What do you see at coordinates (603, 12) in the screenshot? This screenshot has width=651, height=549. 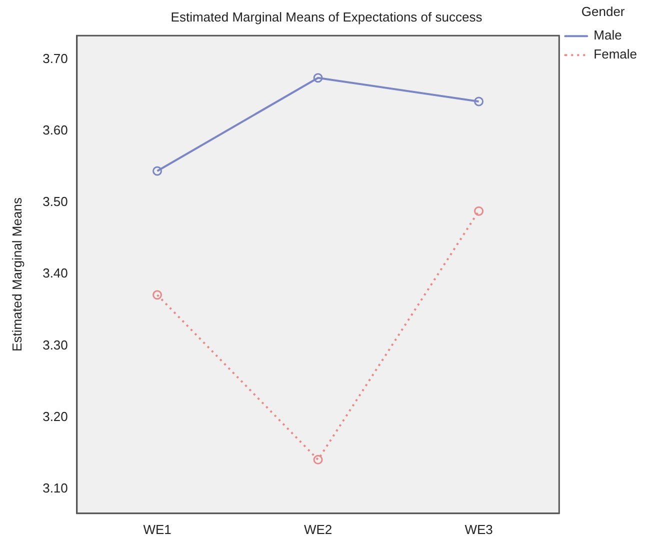 I see `legend-title: Gender` at bounding box center [603, 12].